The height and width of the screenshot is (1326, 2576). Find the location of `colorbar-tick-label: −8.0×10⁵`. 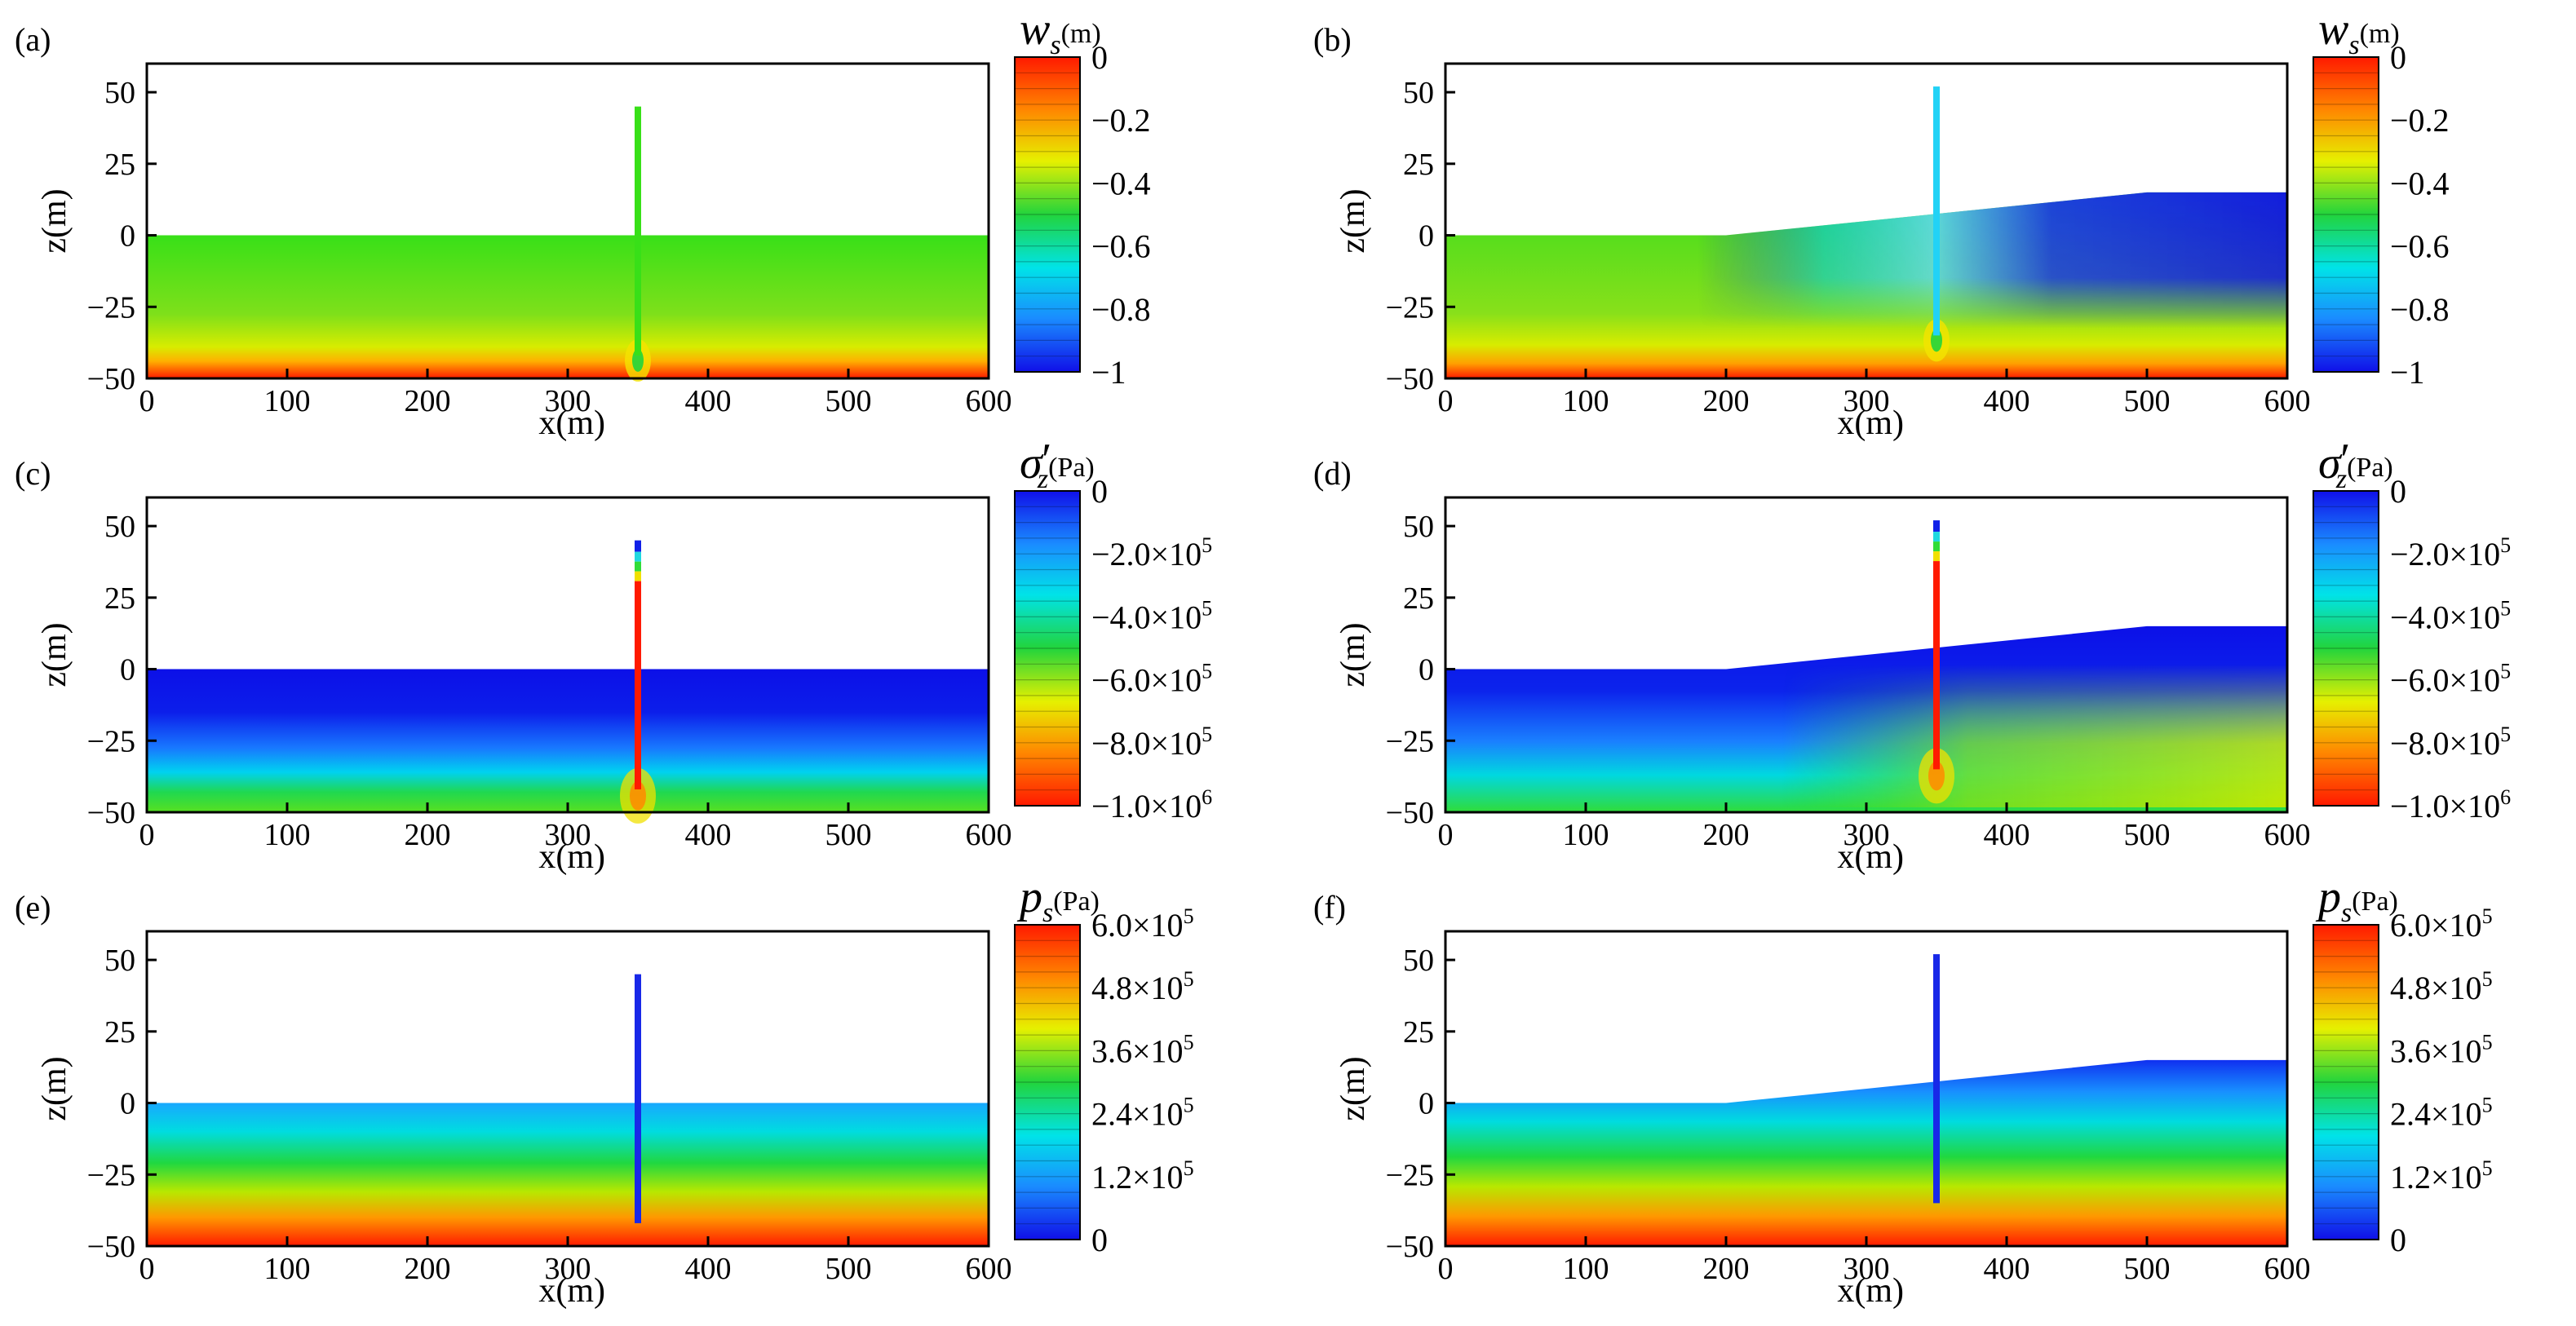

colorbar-tick-label: −8.0×10⁵ is located at coordinates (1151, 742).